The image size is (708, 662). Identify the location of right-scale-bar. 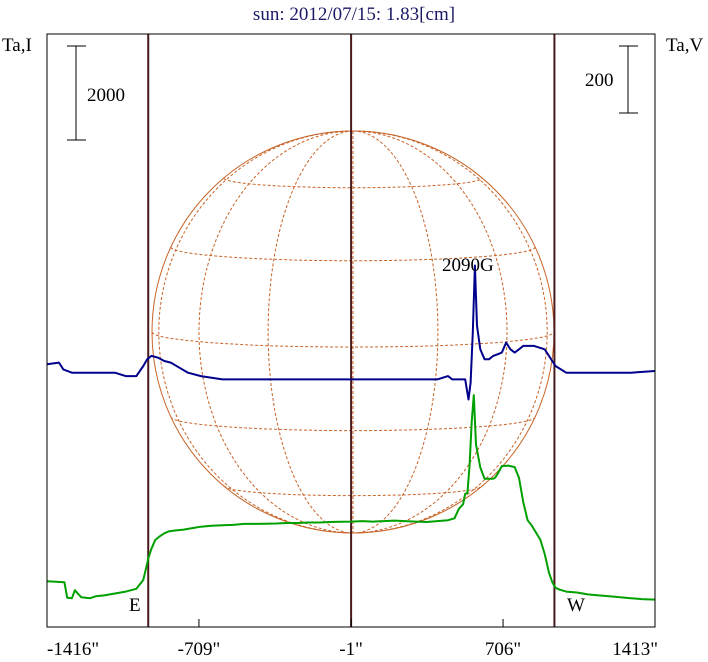
(628, 79).